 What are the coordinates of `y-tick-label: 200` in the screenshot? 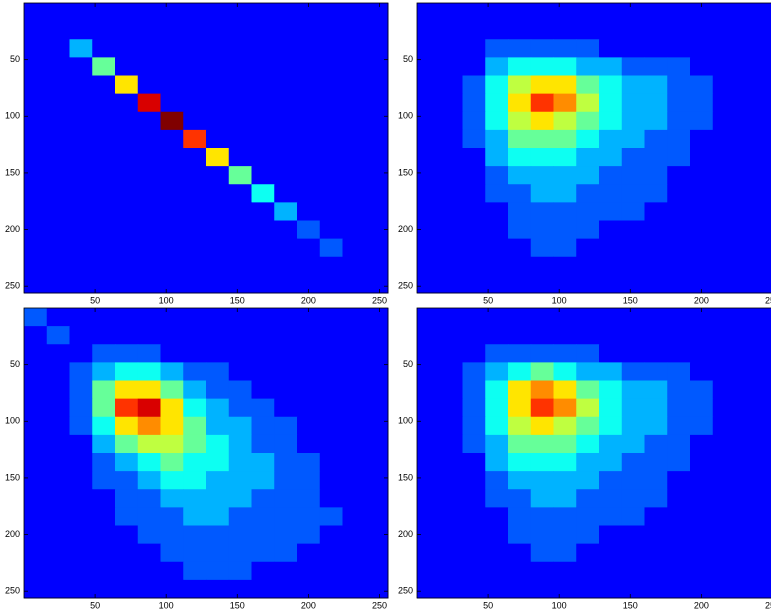 It's located at (405, 229).